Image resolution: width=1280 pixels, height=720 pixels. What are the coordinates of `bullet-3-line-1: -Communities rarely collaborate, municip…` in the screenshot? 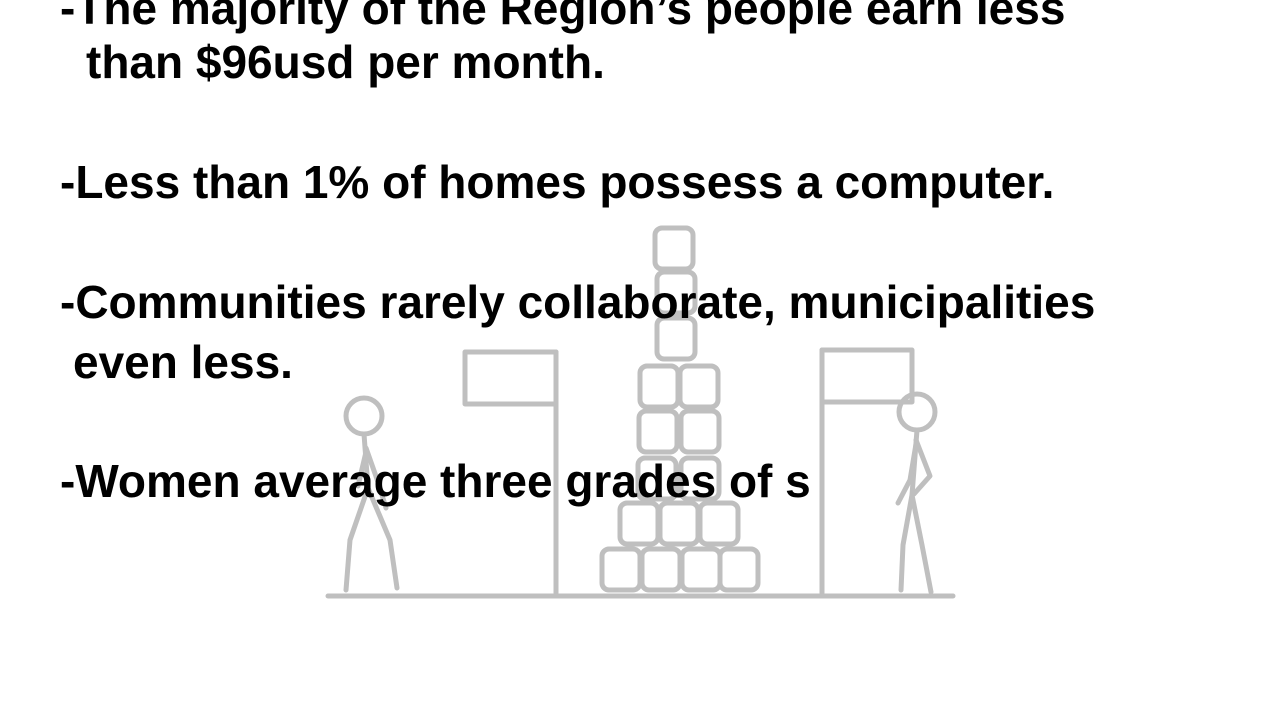 It's located at (578, 302).